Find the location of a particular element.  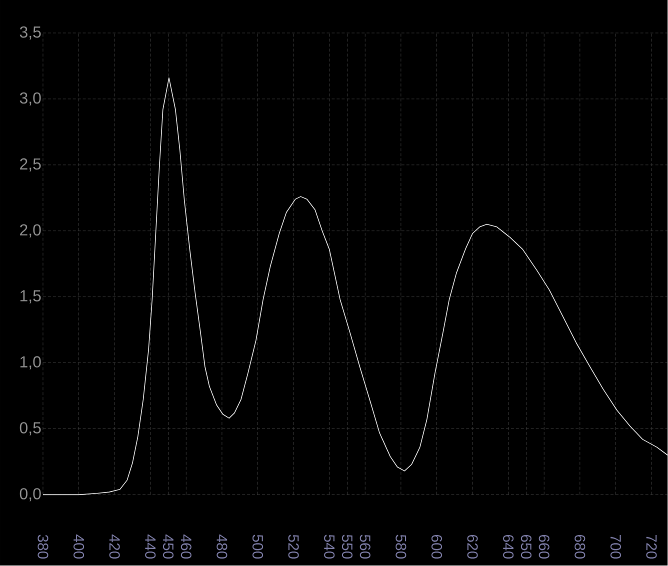

x-tick-label: 640 is located at coordinates (508, 547).